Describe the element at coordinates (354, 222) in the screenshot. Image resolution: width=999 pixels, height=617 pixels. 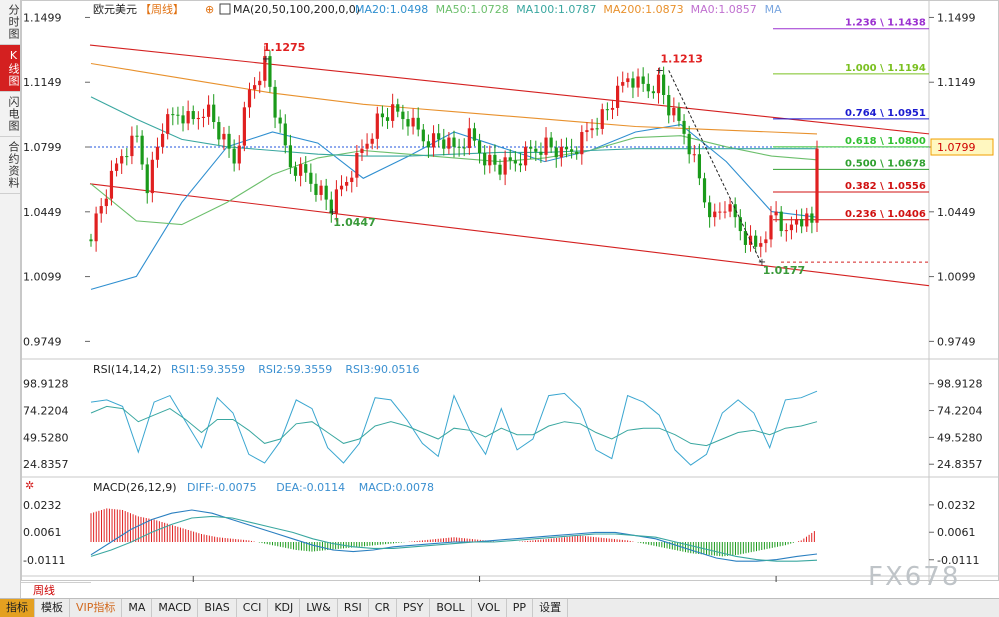
I see `pivot-label: 1.0447` at that location.